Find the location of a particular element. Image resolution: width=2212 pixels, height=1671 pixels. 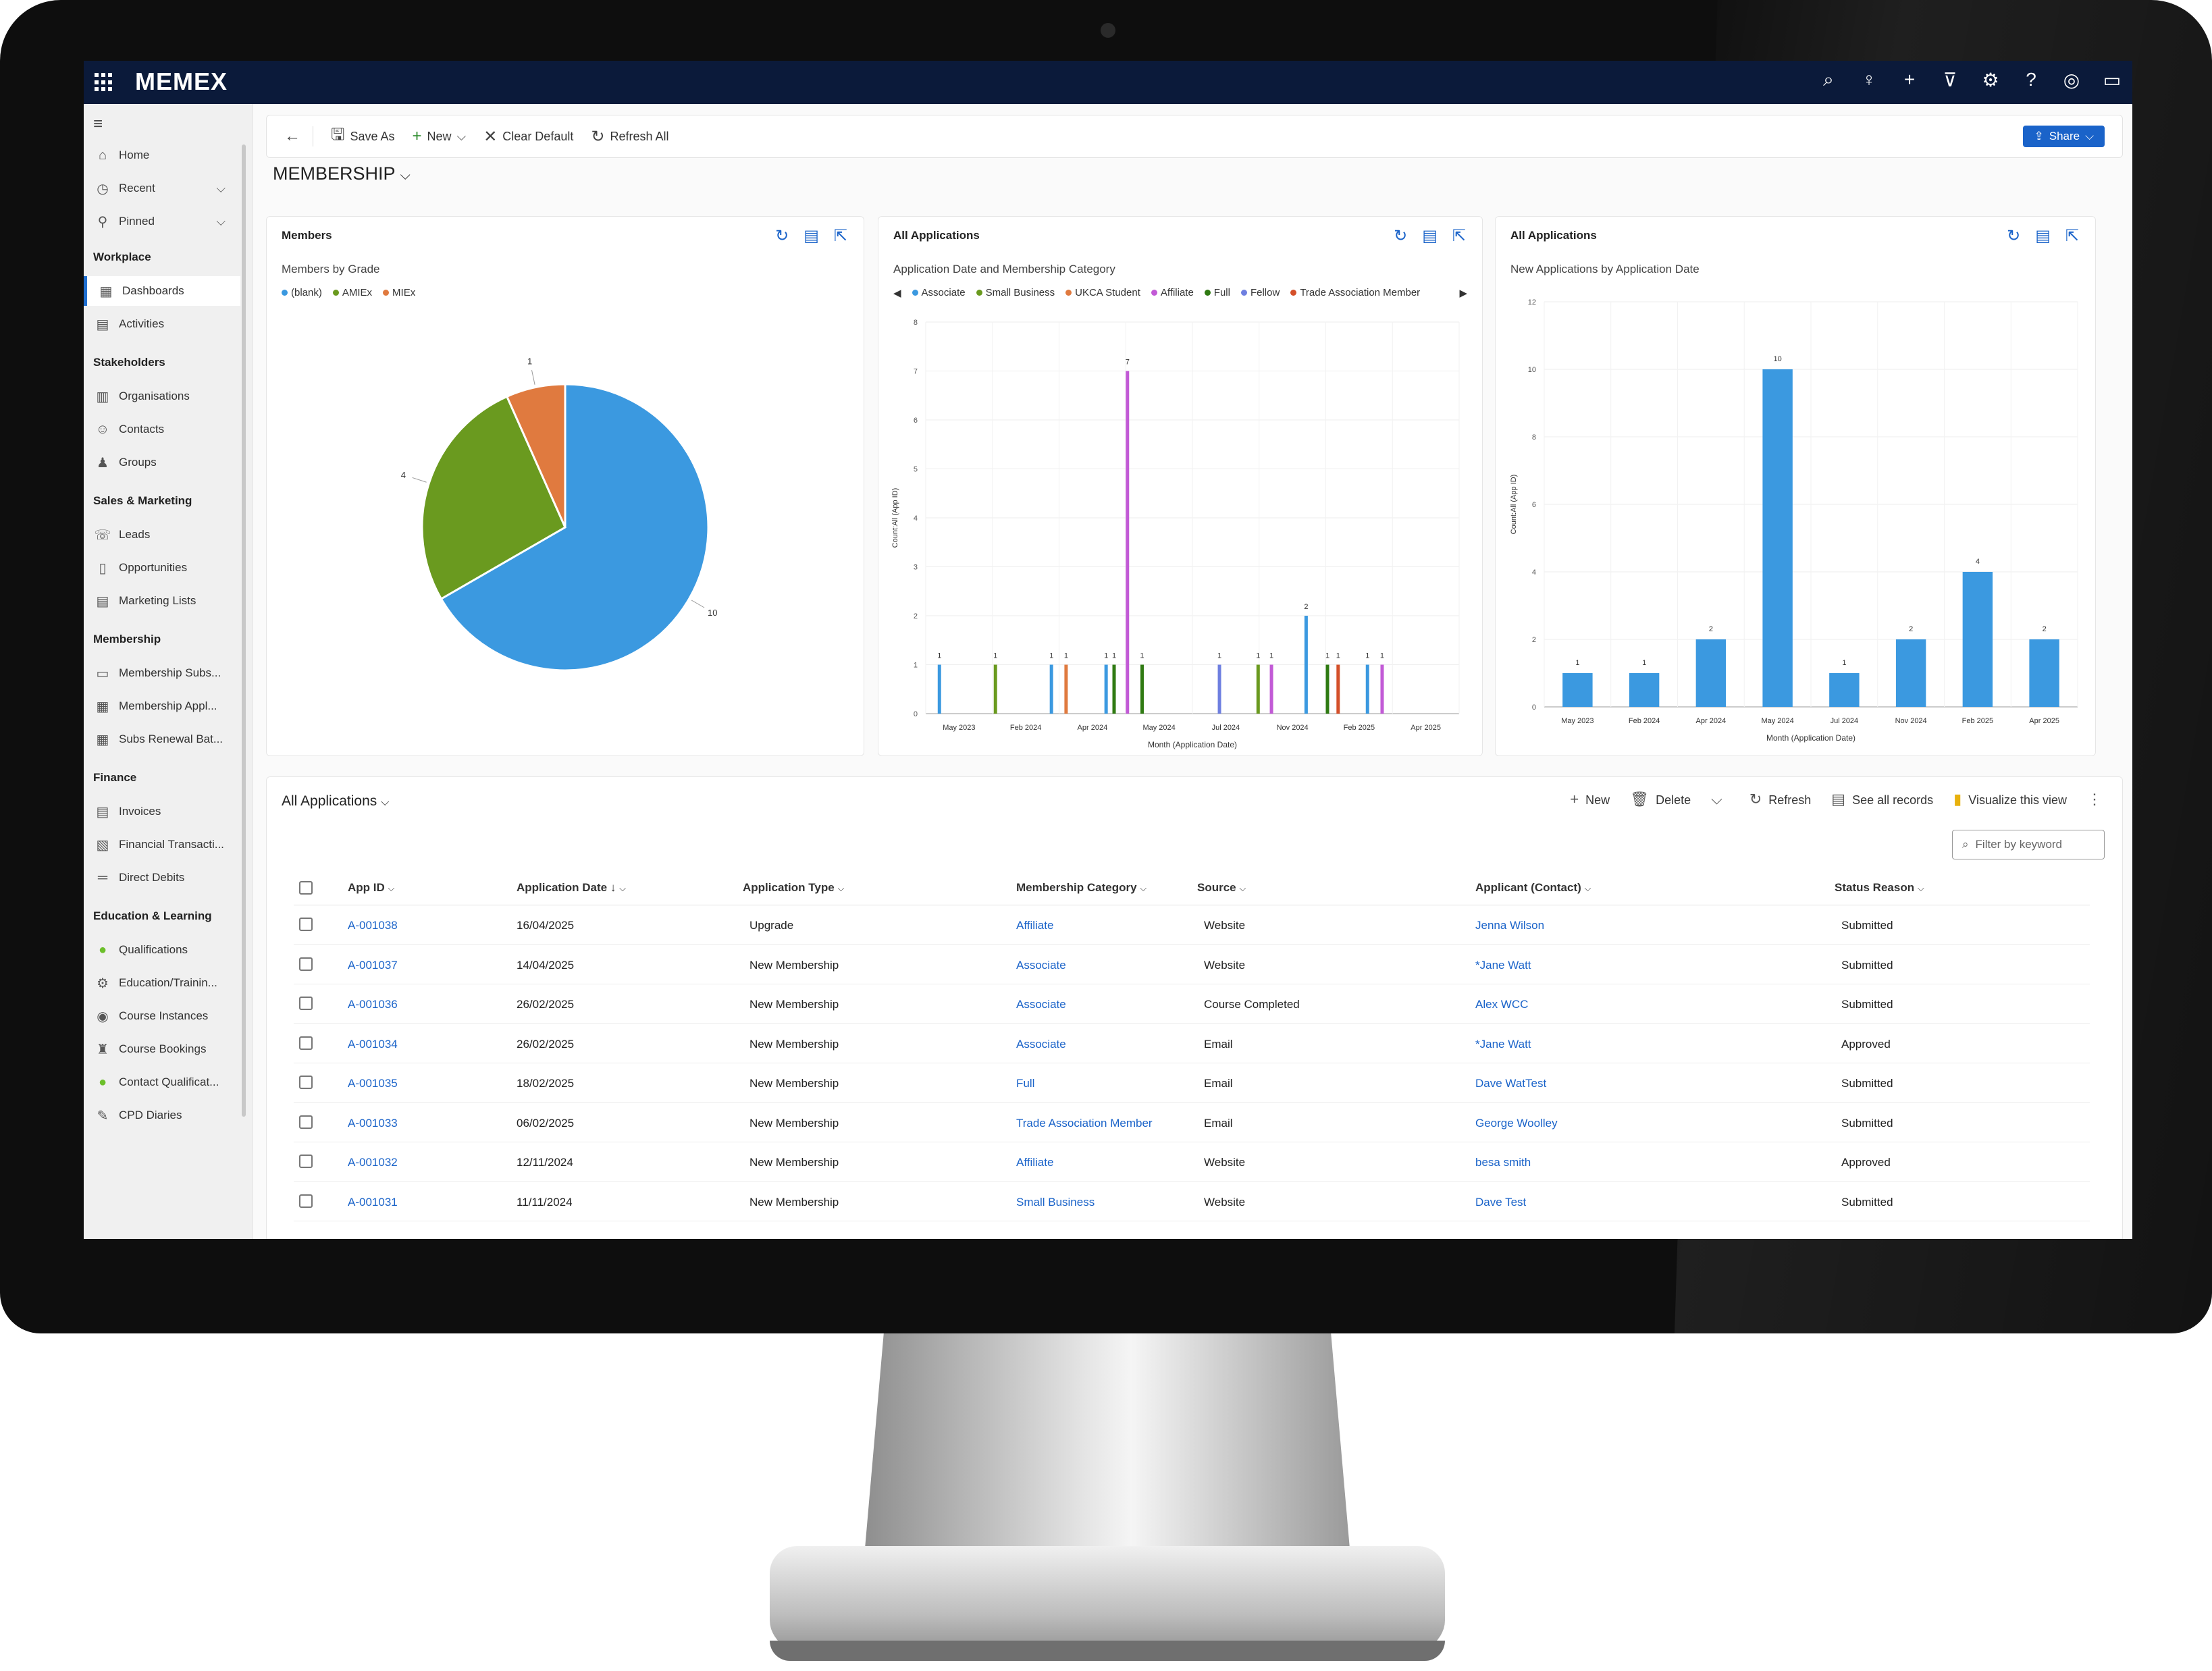

column-header: Membership Category ⌵ is located at coordinates (1081, 888).